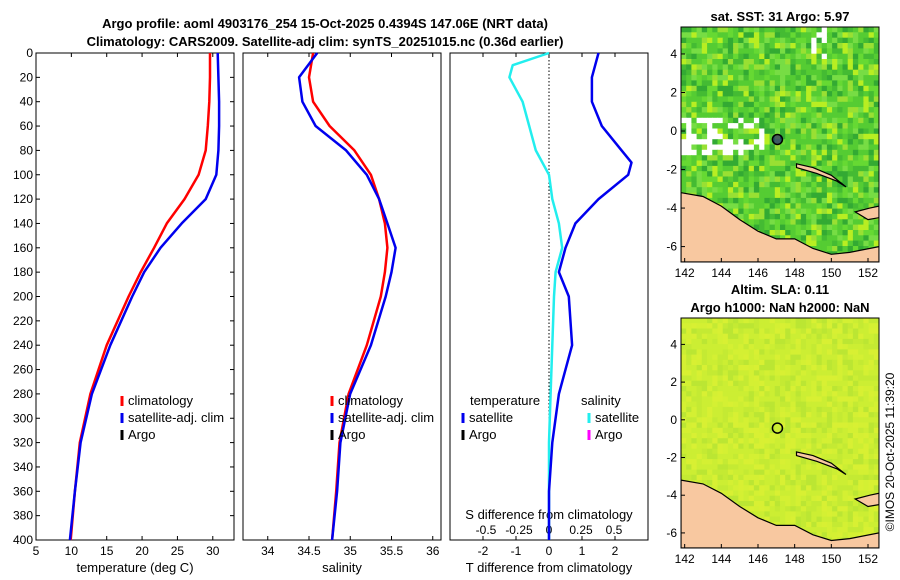  What do you see at coordinates (491, 417) in the screenshot?
I see `difference-left-legend-label: satellite` at bounding box center [491, 417].